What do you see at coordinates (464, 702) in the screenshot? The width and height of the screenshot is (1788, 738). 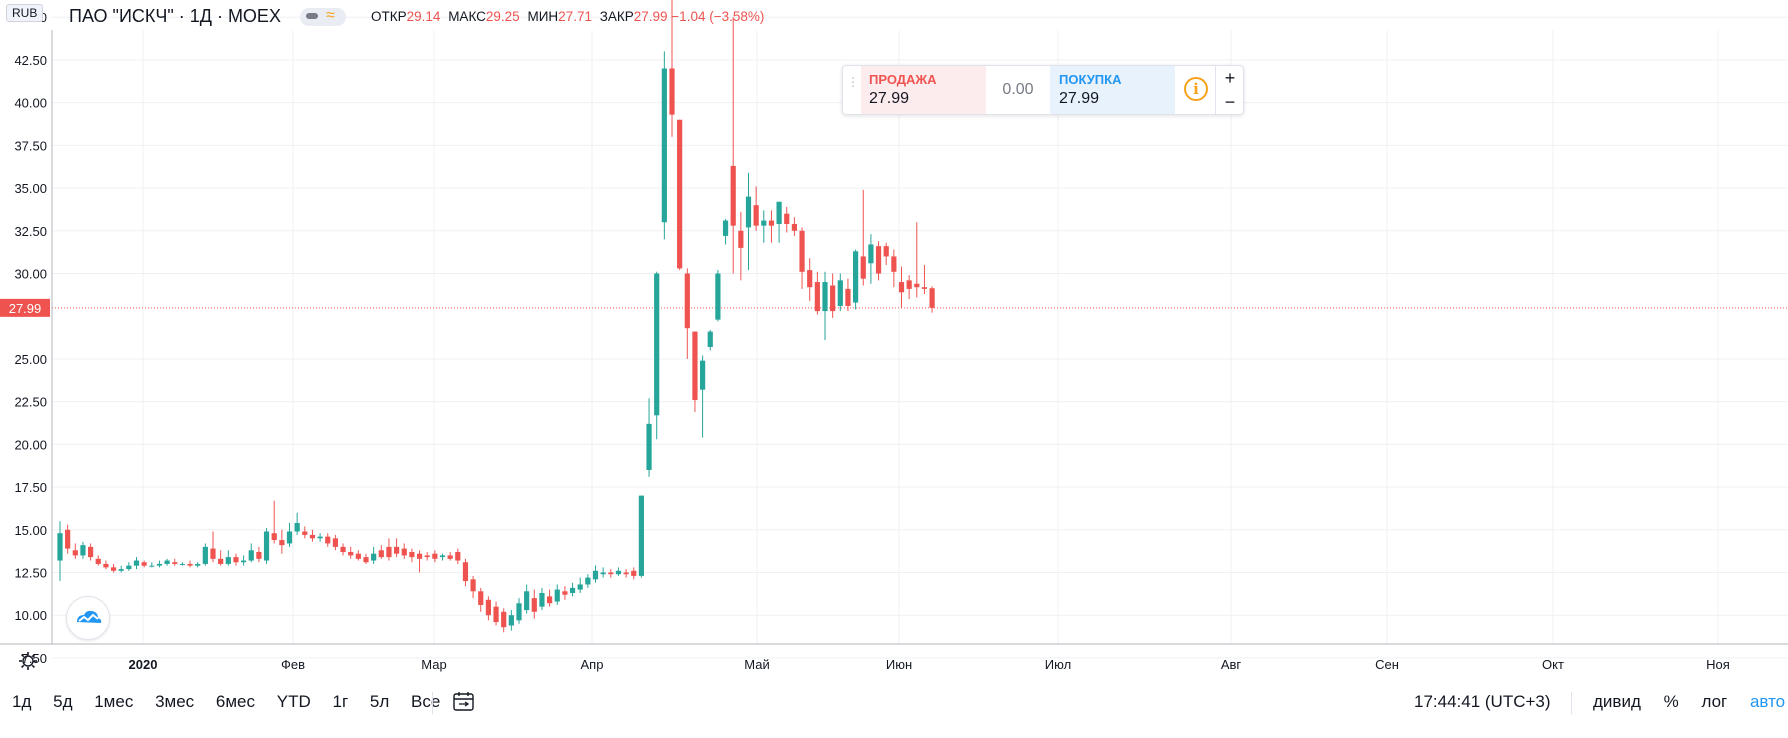 I see `date-range-icon` at bounding box center [464, 702].